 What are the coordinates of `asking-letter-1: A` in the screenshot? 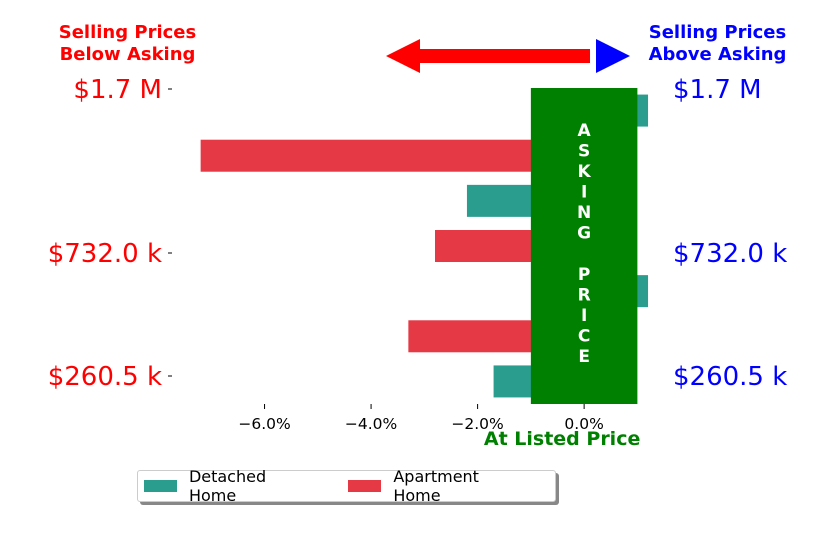 It's located at (585, 131).